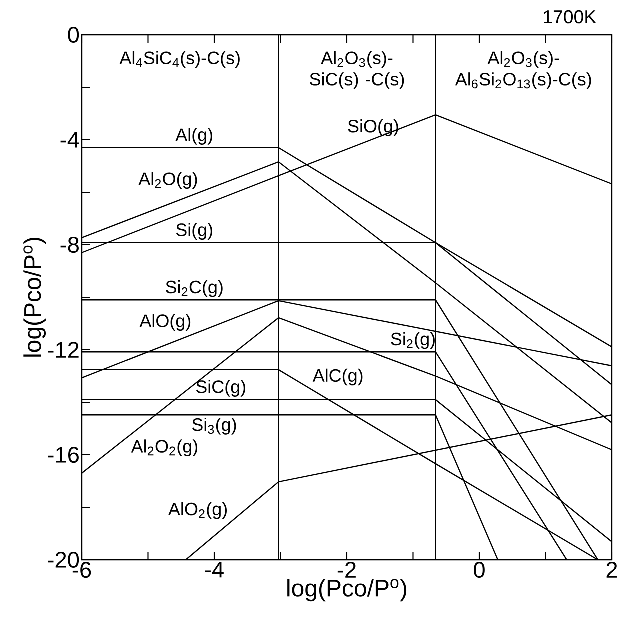 This screenshot has height=619, width=617. What do you see at coordinates (70, 140) in the screenshot?
I see `y-tick-label: -4` at bounding box center [70, 140].